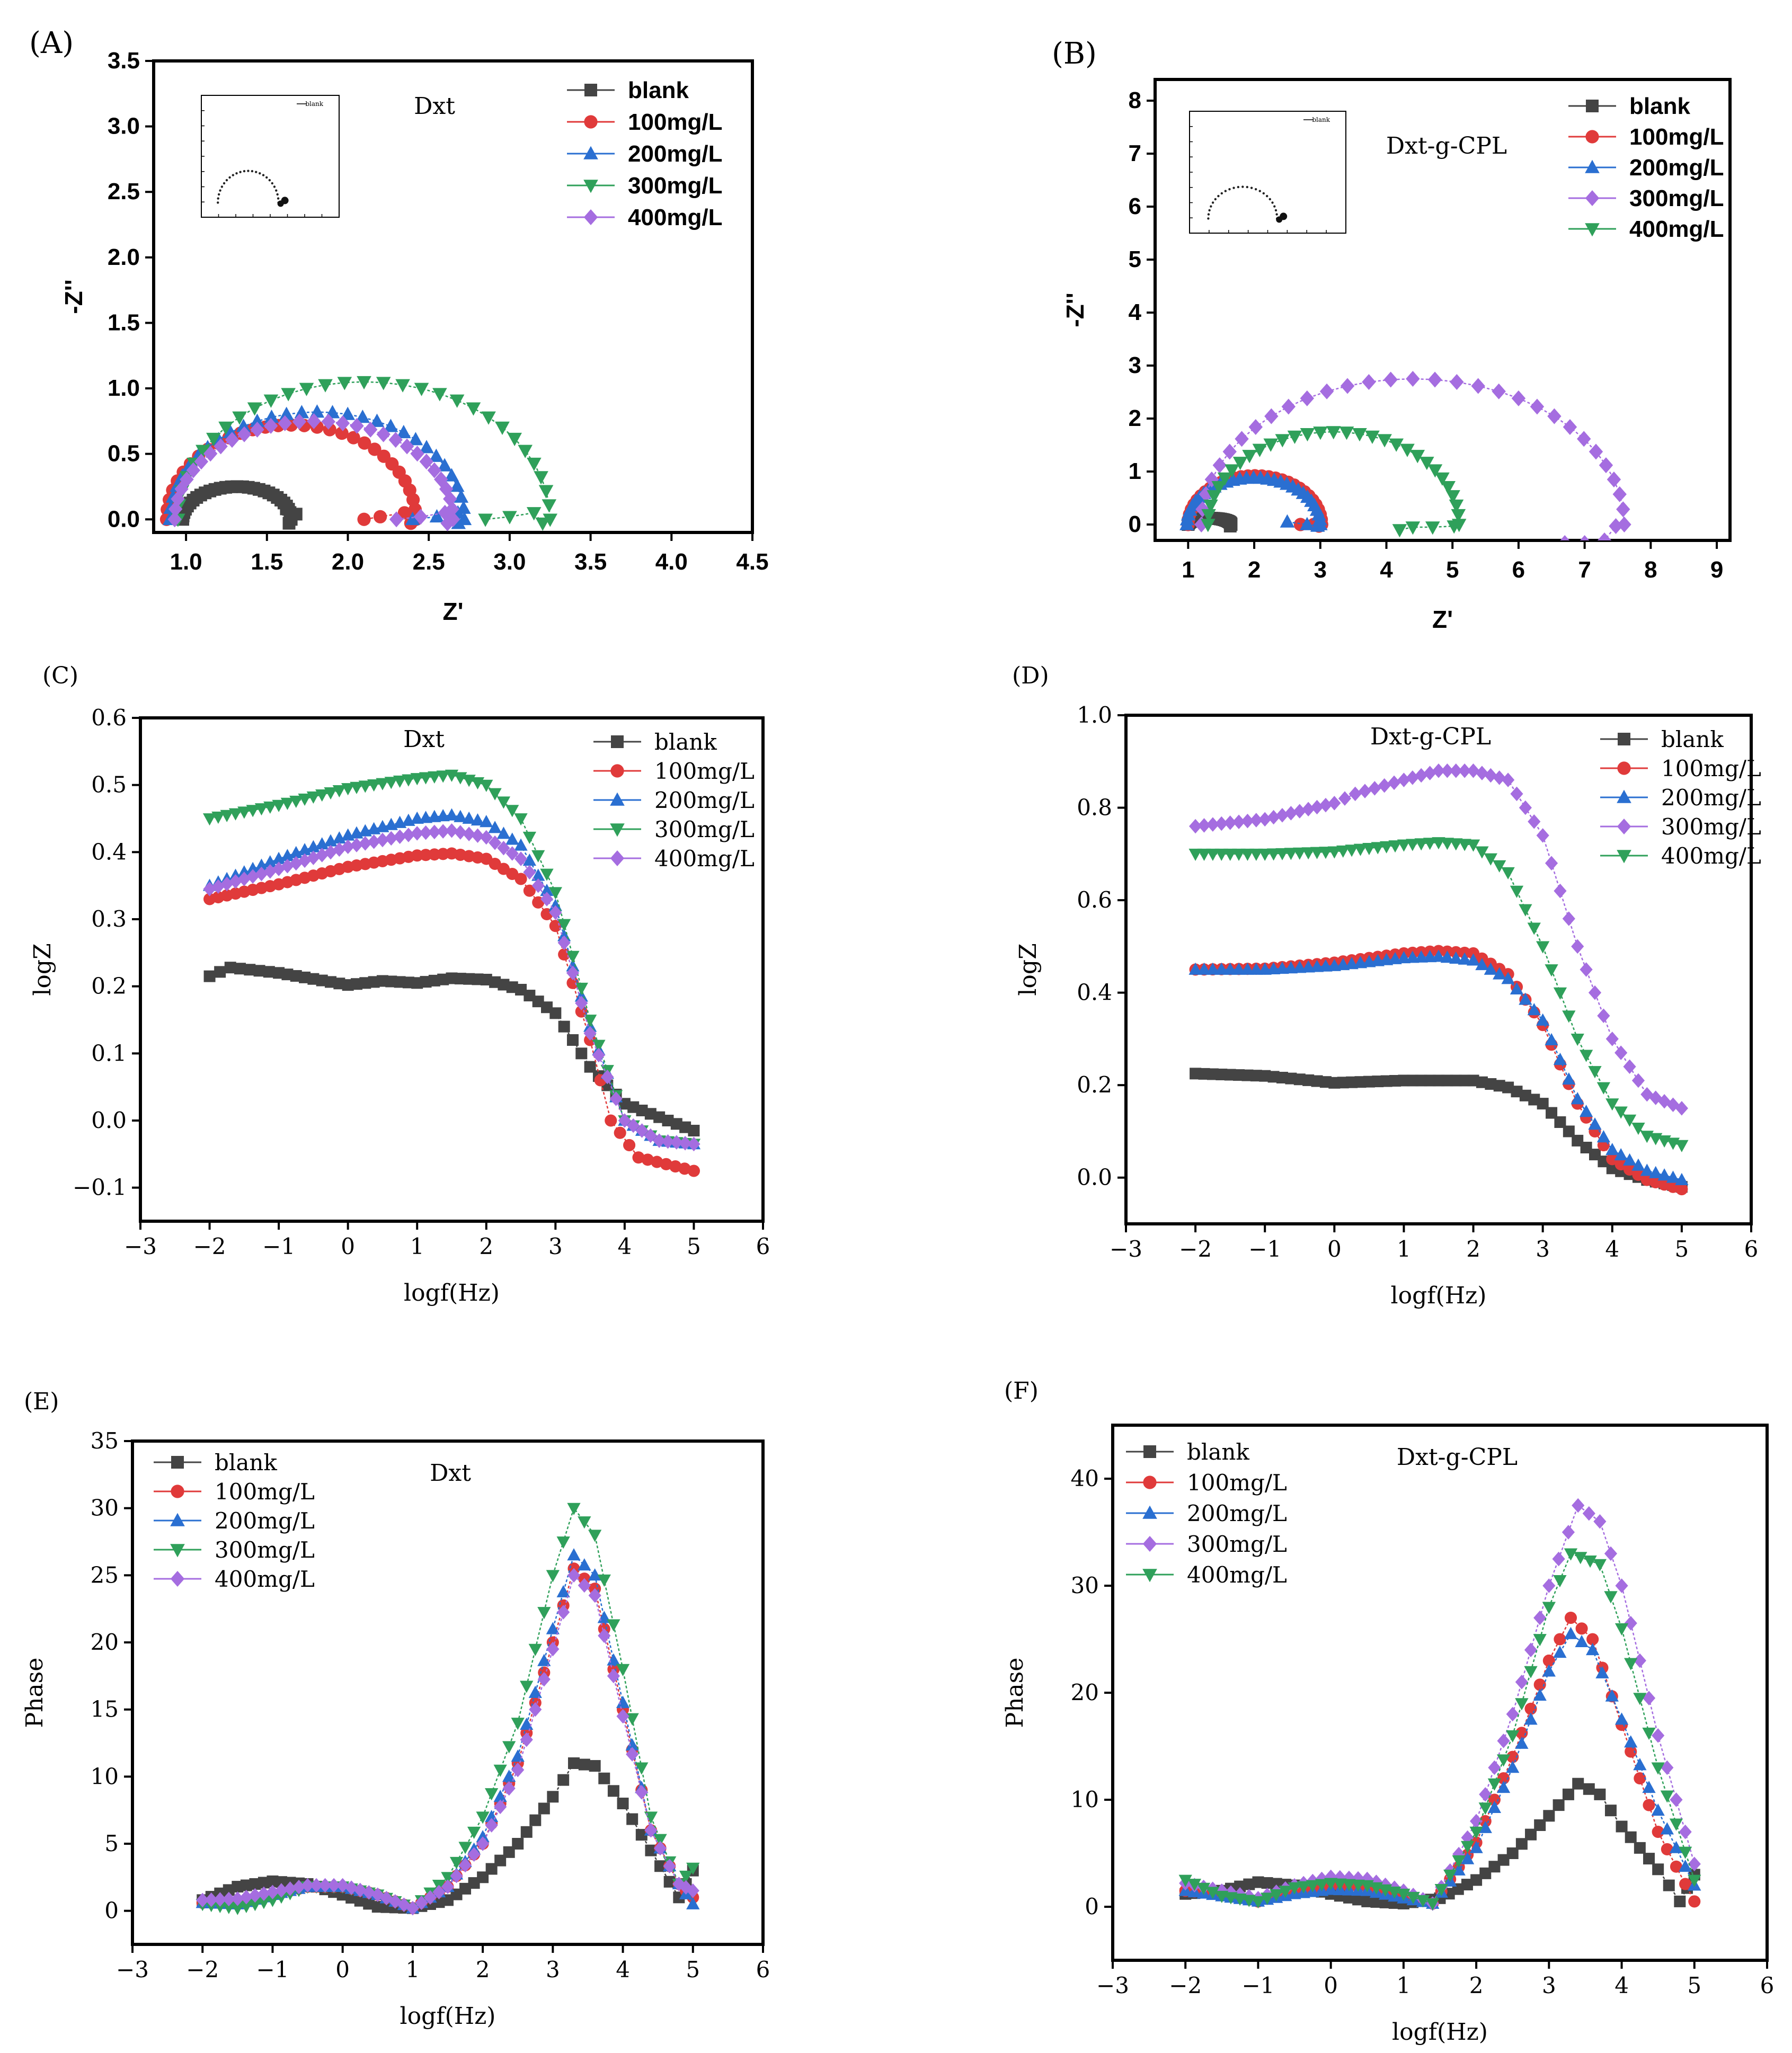 The height and width of the screenshot is (2053, 1792). I want to click on y-tick-label: 0, so click(112, 1911).